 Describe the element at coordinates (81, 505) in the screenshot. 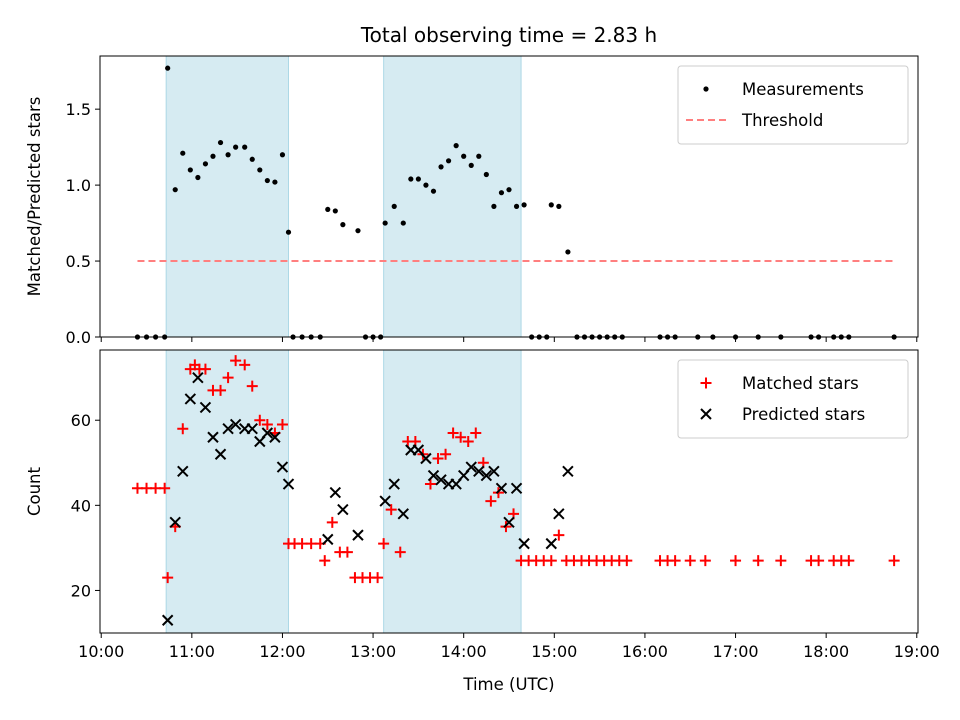

I see `y-tick-label: 40` at that location.